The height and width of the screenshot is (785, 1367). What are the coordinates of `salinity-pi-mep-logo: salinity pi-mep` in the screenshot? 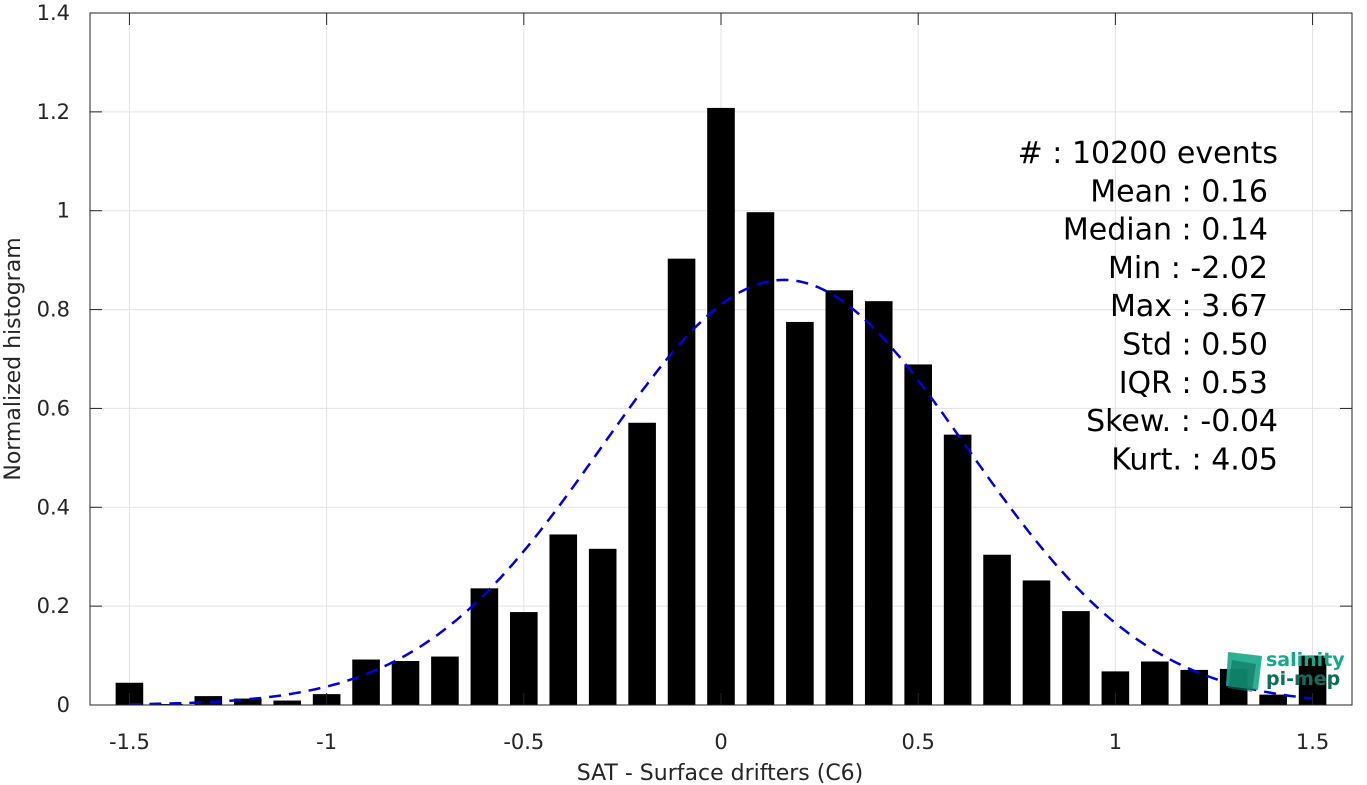 It's located at (1285, 670).